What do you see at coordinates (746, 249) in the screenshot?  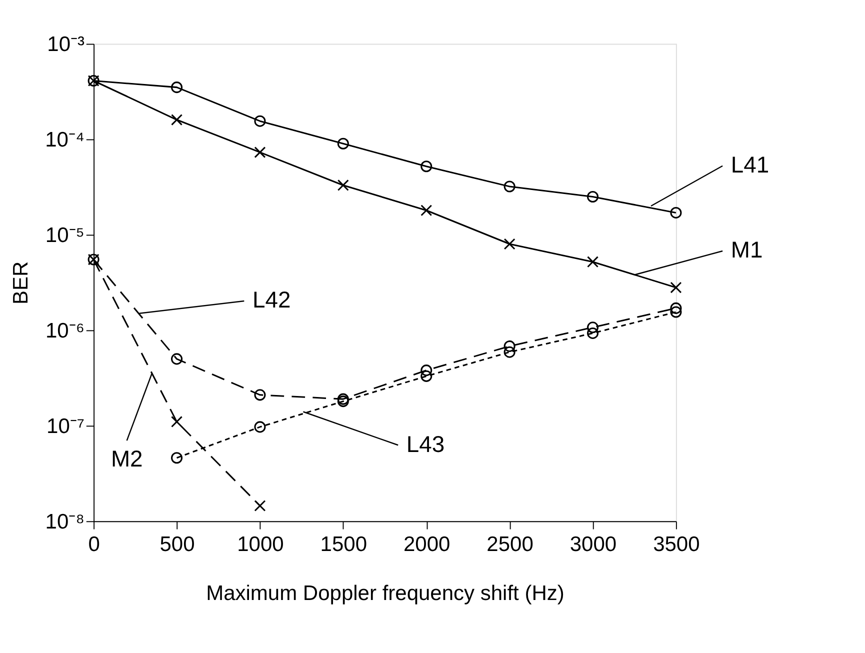 I see `annotation: M1` at bounding box center [746, 249].